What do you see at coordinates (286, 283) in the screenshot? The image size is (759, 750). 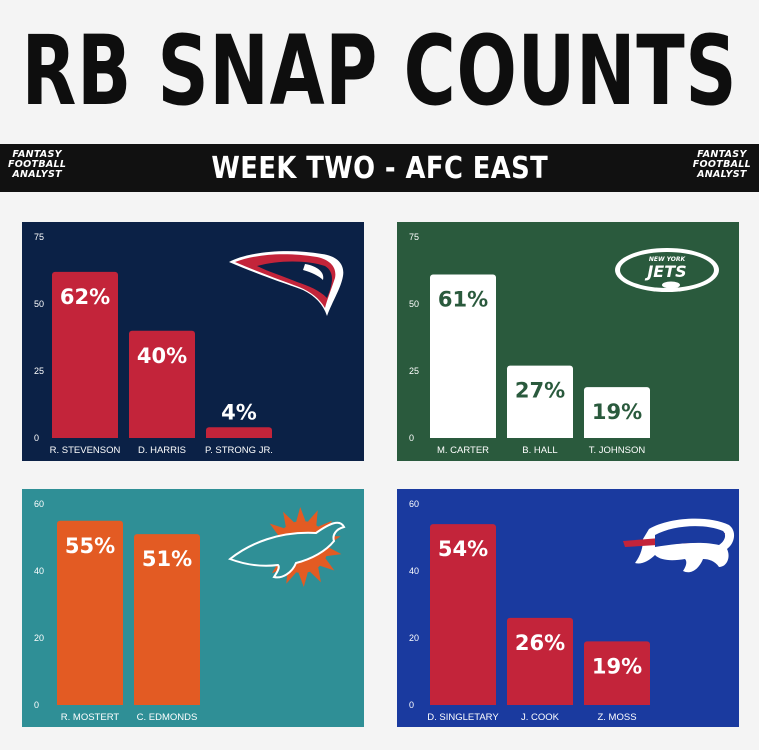 I see `patriots-logo-icon` at bounding box center [286, 283].